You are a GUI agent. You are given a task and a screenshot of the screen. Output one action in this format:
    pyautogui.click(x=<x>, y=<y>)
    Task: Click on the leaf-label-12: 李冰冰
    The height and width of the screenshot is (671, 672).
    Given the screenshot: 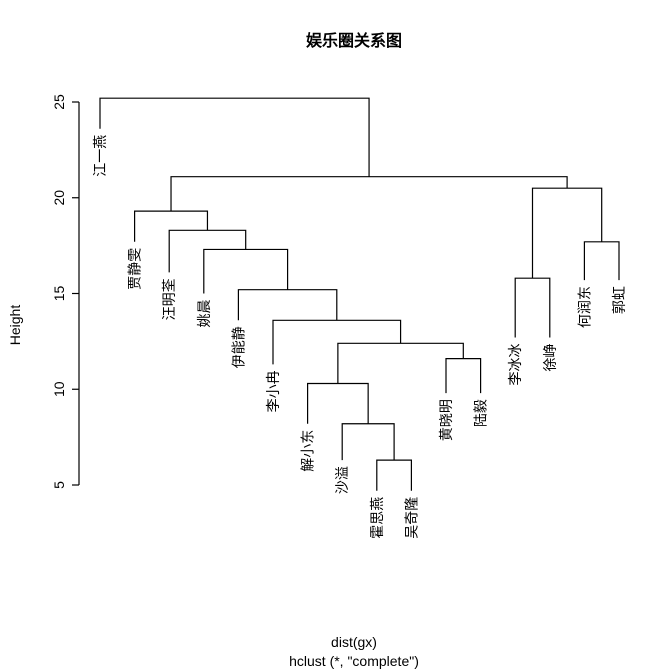 What is the action you would take?
    pyautogui.click(x=516, y=365)
    